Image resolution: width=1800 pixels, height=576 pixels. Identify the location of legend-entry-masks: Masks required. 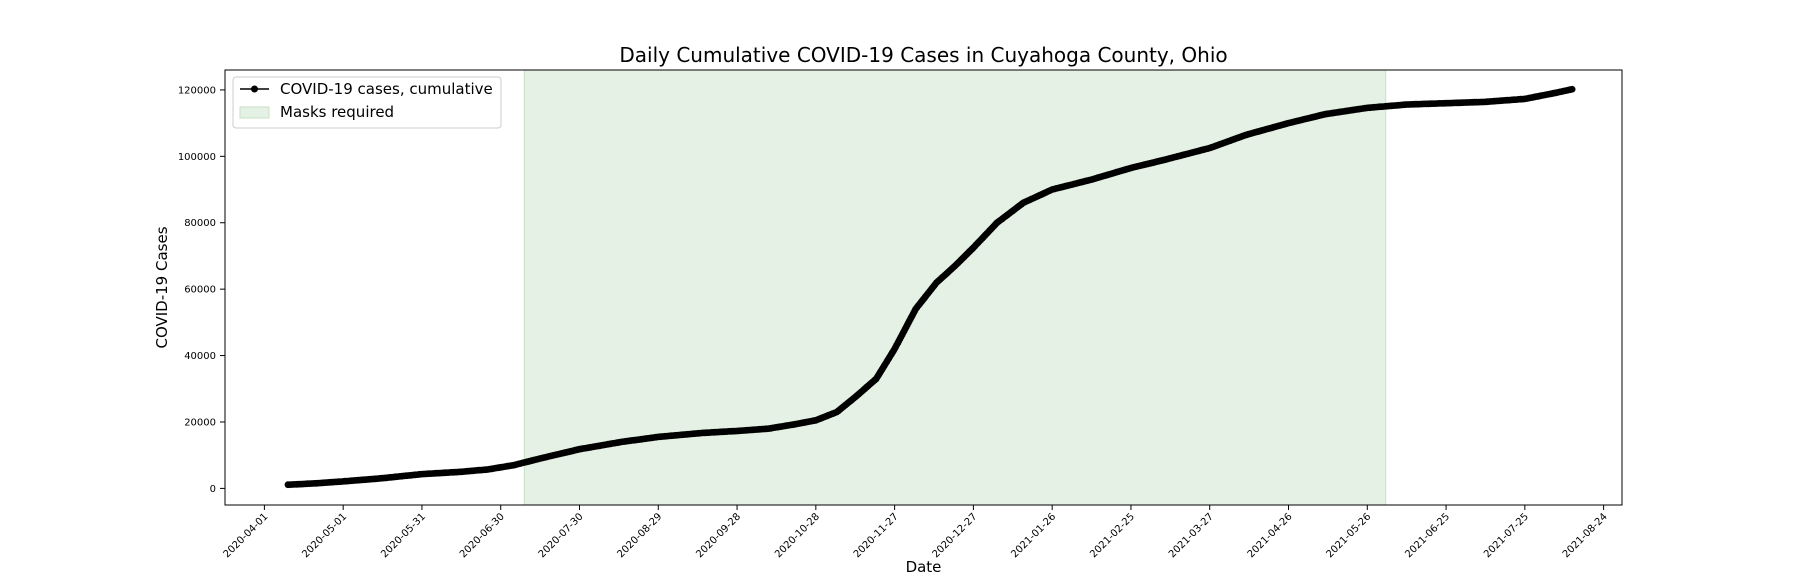
(337, 112).